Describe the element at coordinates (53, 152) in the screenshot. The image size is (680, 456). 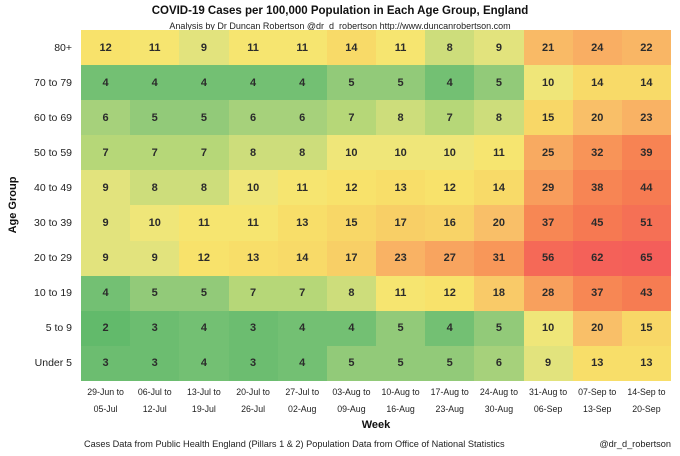
I see `row-label: 50 to 59` at that location.